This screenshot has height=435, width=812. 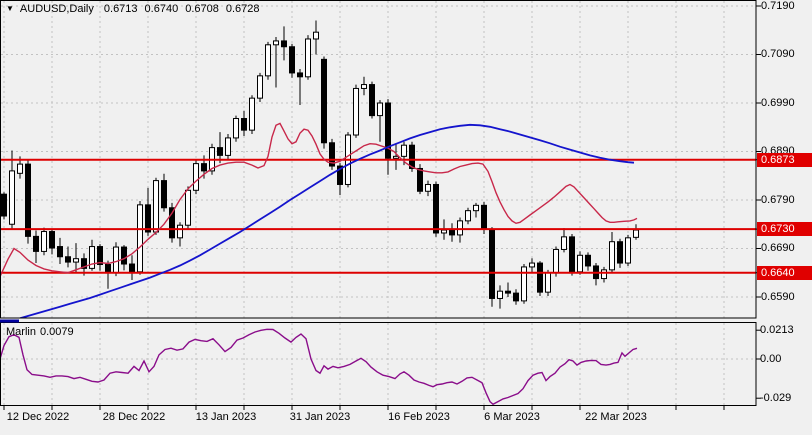 I want to click on time-axis-label: 28 Dec 2022, so click(x=134, y=417).